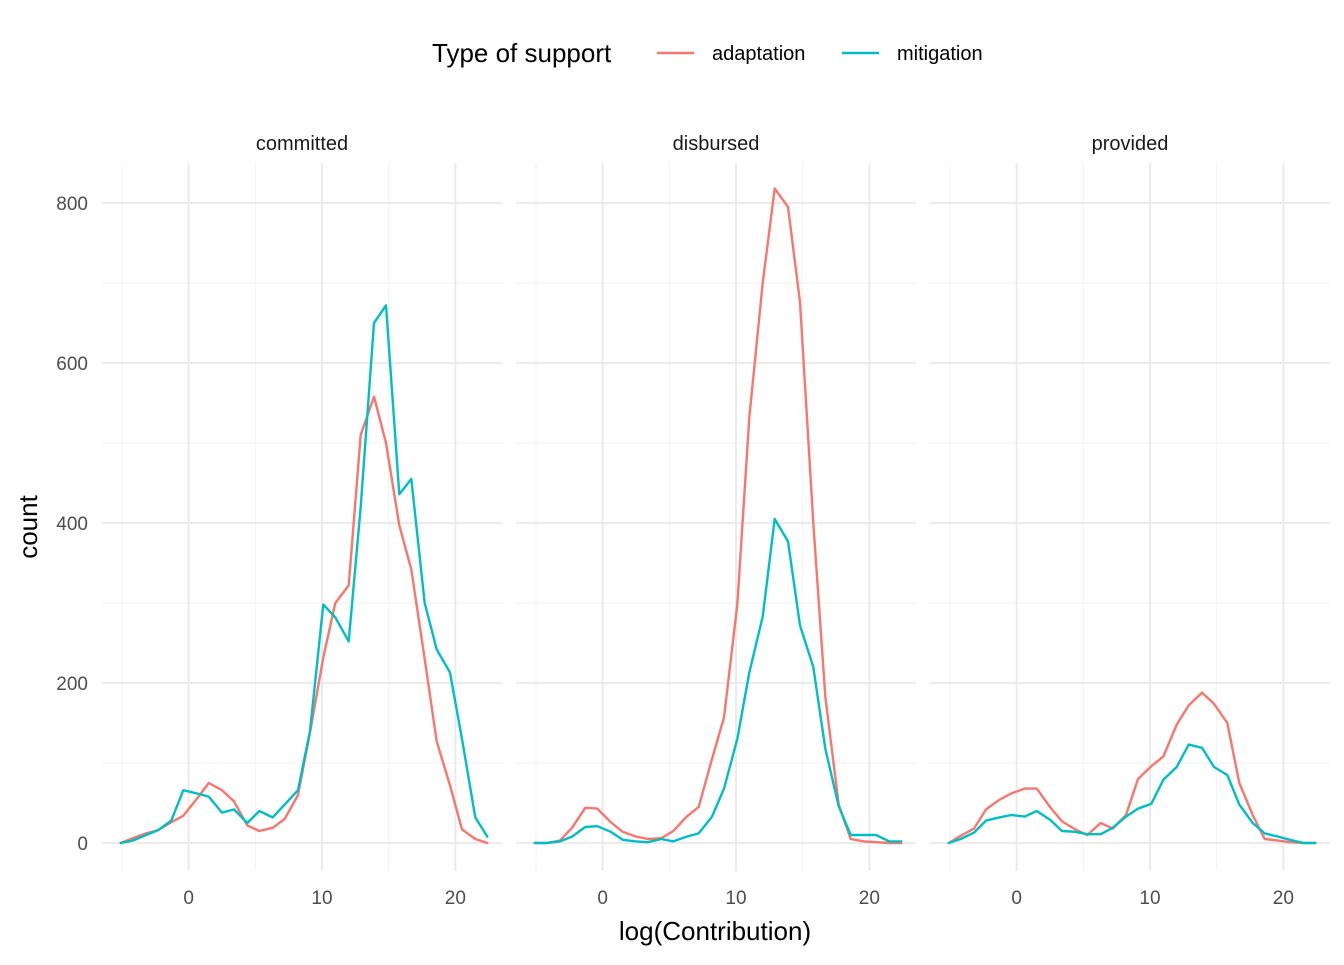 The image size is (1344, 965). I want to click on y-tick-label: 200, so click(72, 684).